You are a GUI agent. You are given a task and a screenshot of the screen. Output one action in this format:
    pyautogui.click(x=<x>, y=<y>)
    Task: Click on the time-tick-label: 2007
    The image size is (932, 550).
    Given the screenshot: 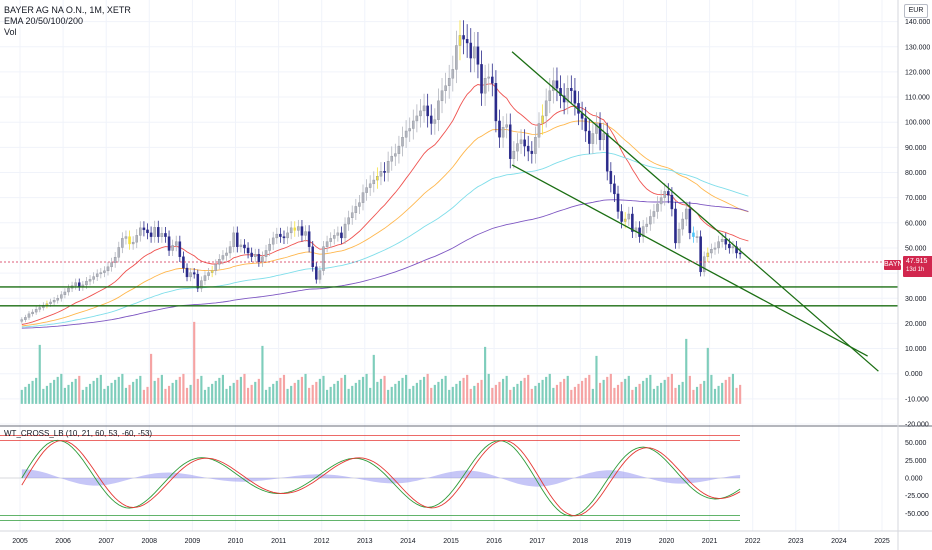 What is the action you would take?
    pyautogui.click(x=106, y=541)
    